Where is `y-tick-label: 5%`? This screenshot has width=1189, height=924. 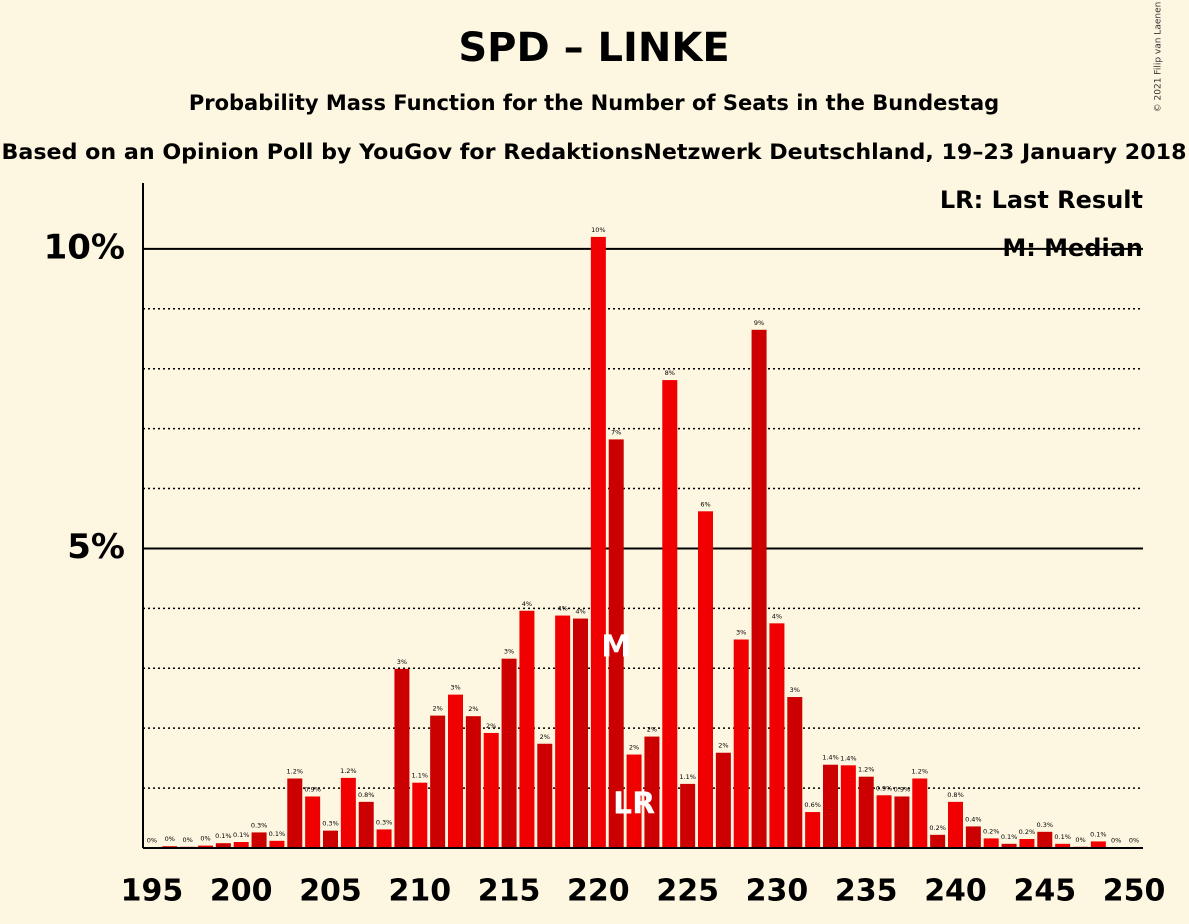 y-tick-label: 5% is located at coordinates (96, 547).